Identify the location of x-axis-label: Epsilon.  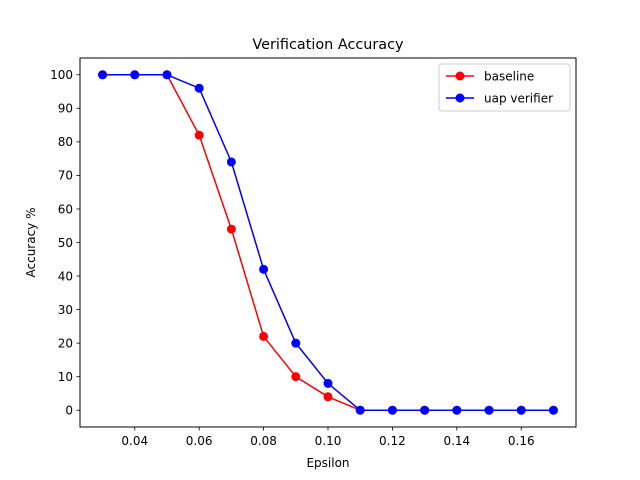
(327, 463).